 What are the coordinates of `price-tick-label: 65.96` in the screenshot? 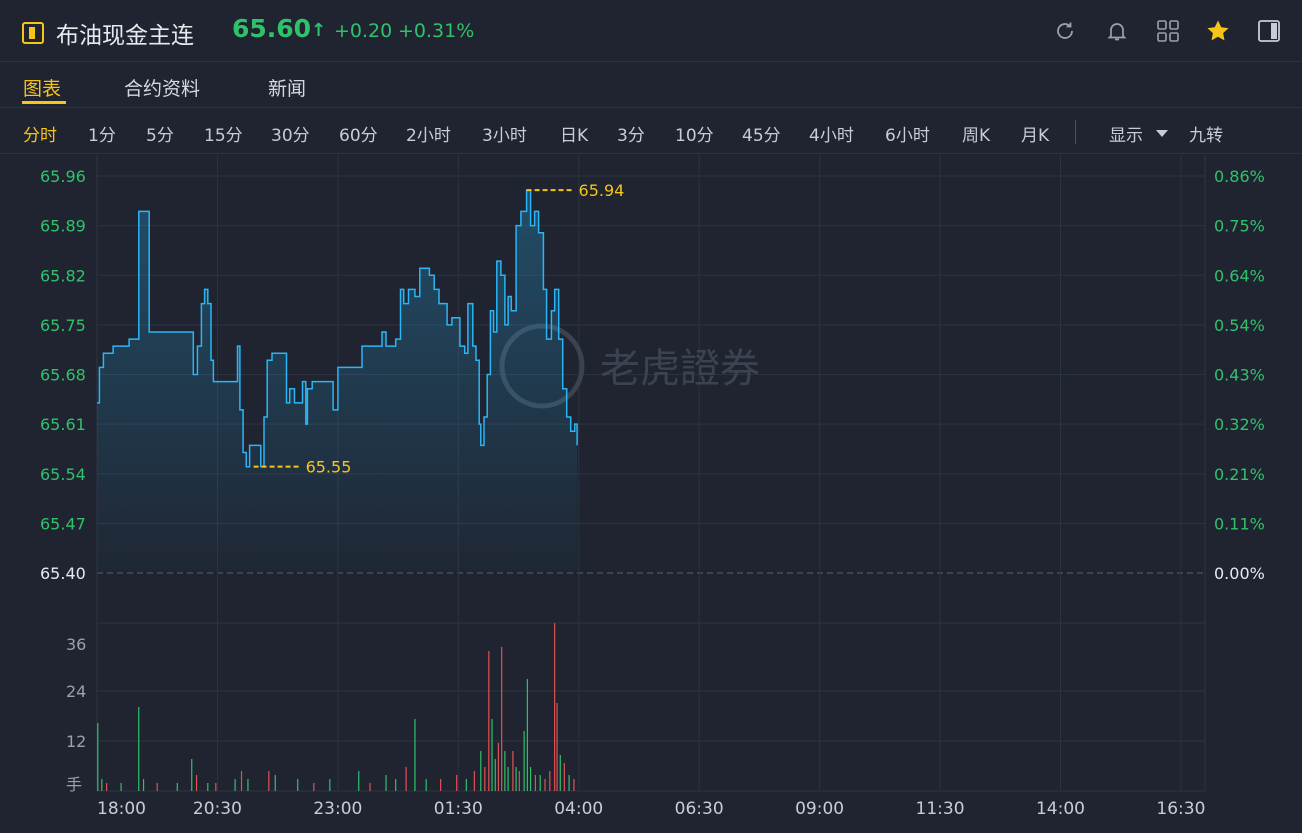 It's located at (63, 176).